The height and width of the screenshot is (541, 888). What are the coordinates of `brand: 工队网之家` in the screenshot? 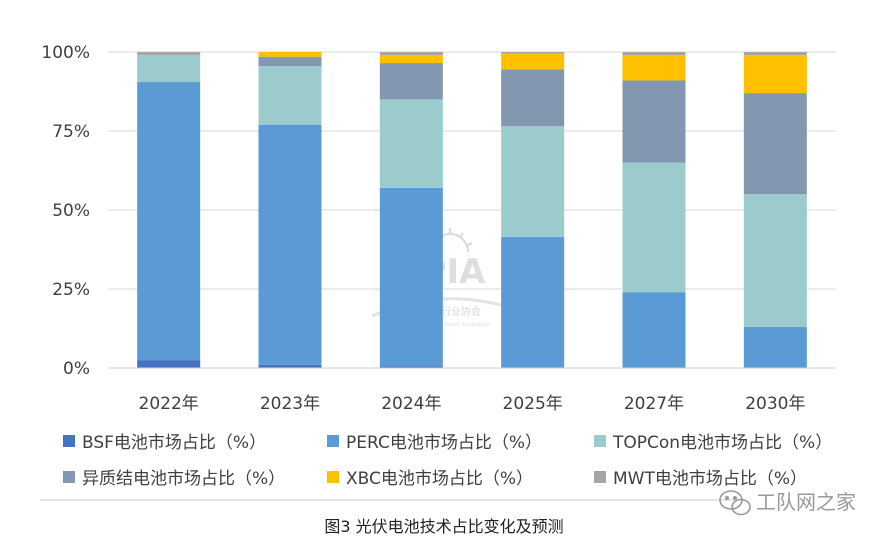 It's located at (787, 503).